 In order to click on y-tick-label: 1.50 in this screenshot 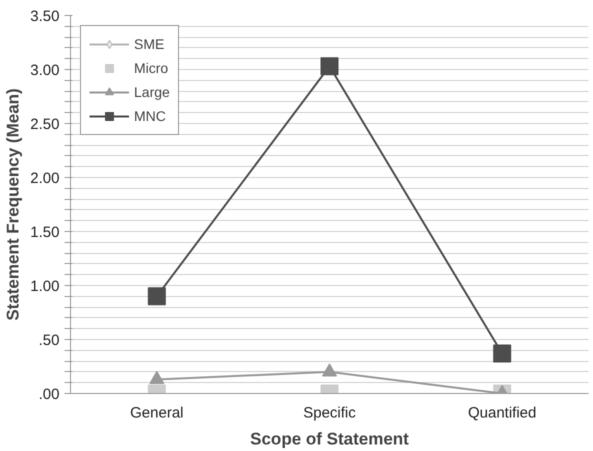, I will do `click(45, 232)`.